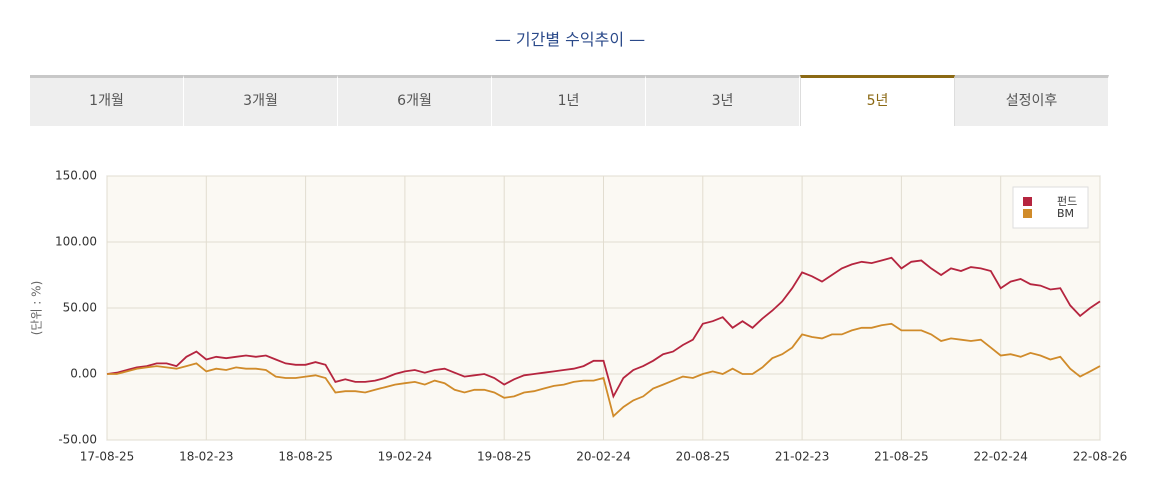  Describe the element at coordinates (603, 457) in the screenshot. I see `x-tick-label: 20-02-24` at that location.